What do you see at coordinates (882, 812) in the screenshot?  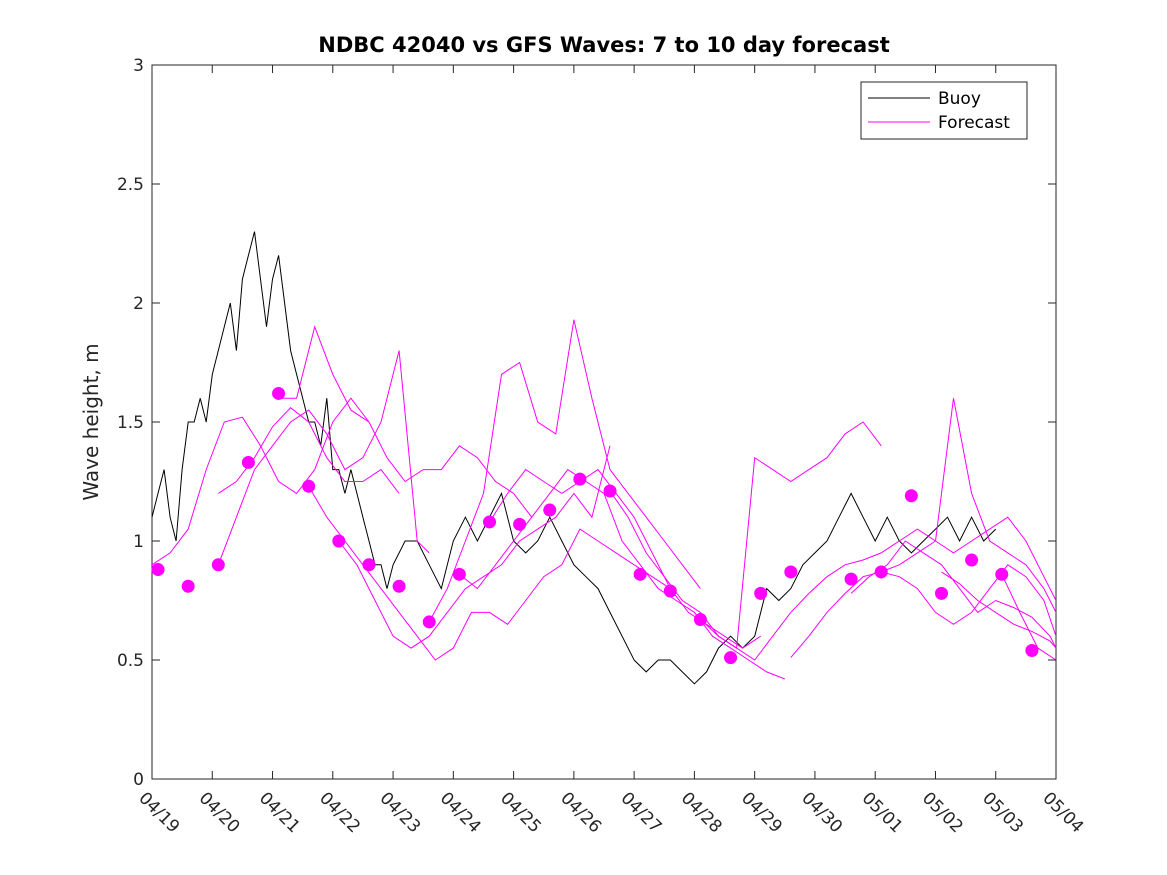 I see `x-tick-label: 05/01` at bounding box center [882, 812].